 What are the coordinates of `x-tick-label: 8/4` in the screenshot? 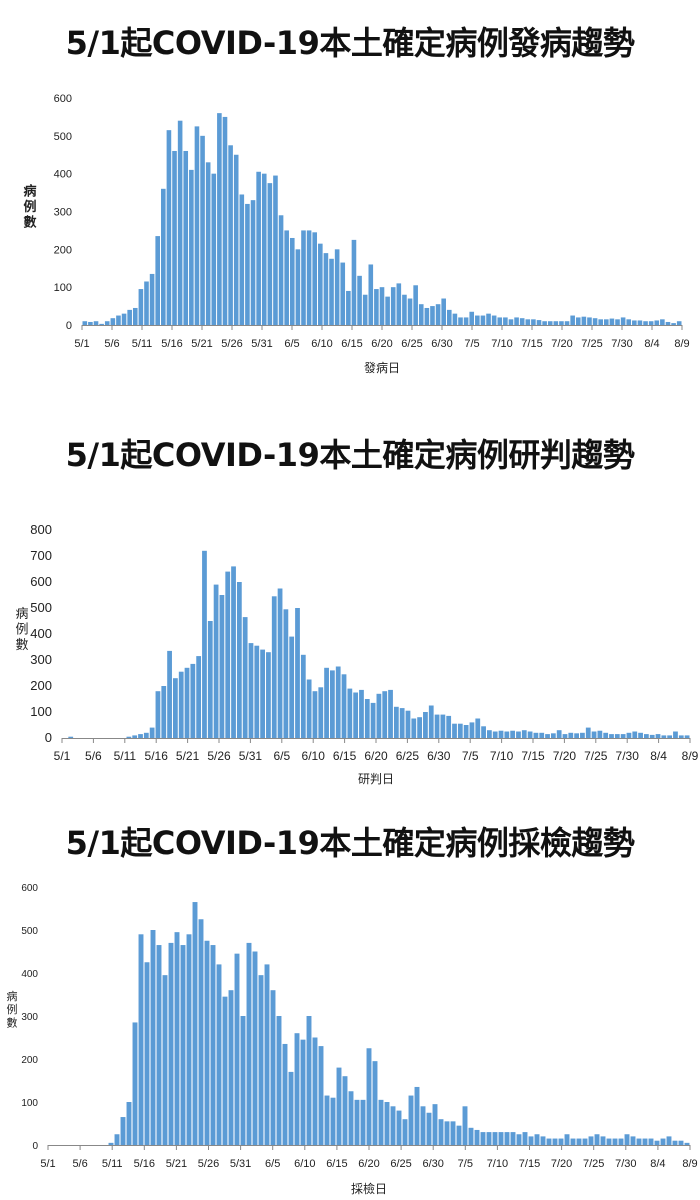 It's located at (658, 756).